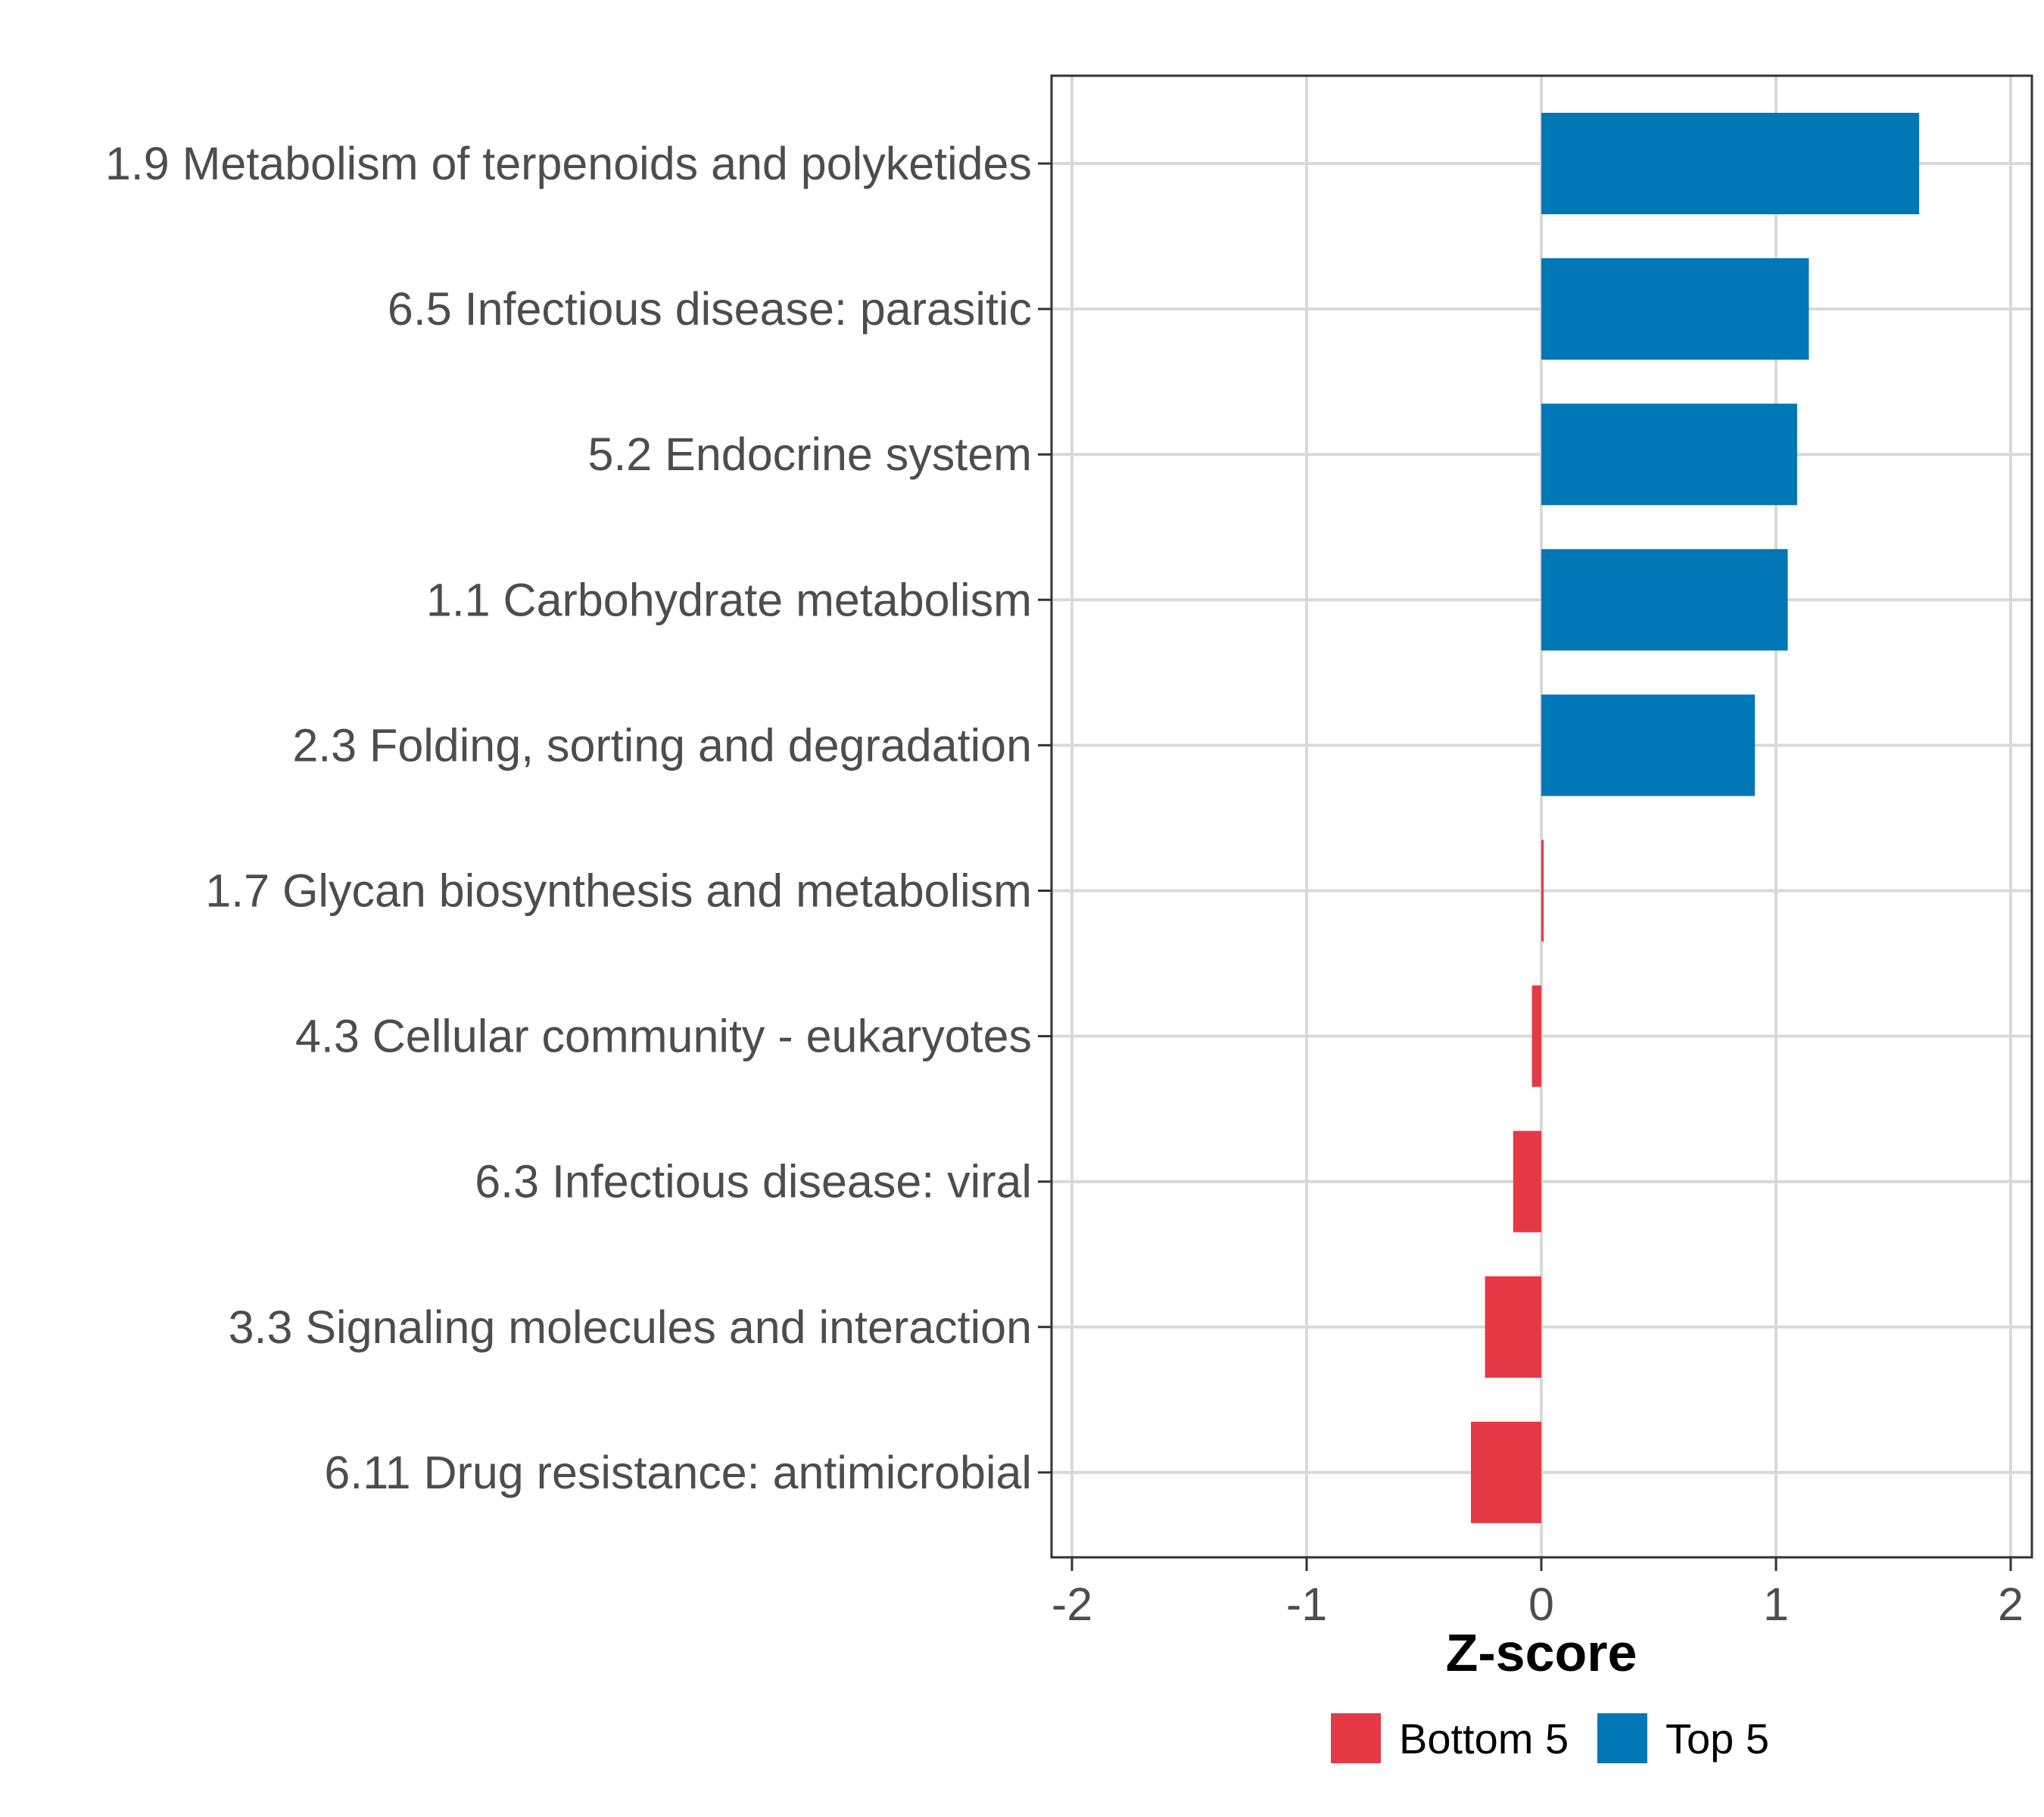  Describe the element at coordinates (618, 891) in the screenshot. I see `category-label: 1.7 Glycan biosynthesis and metabolism` at that location.